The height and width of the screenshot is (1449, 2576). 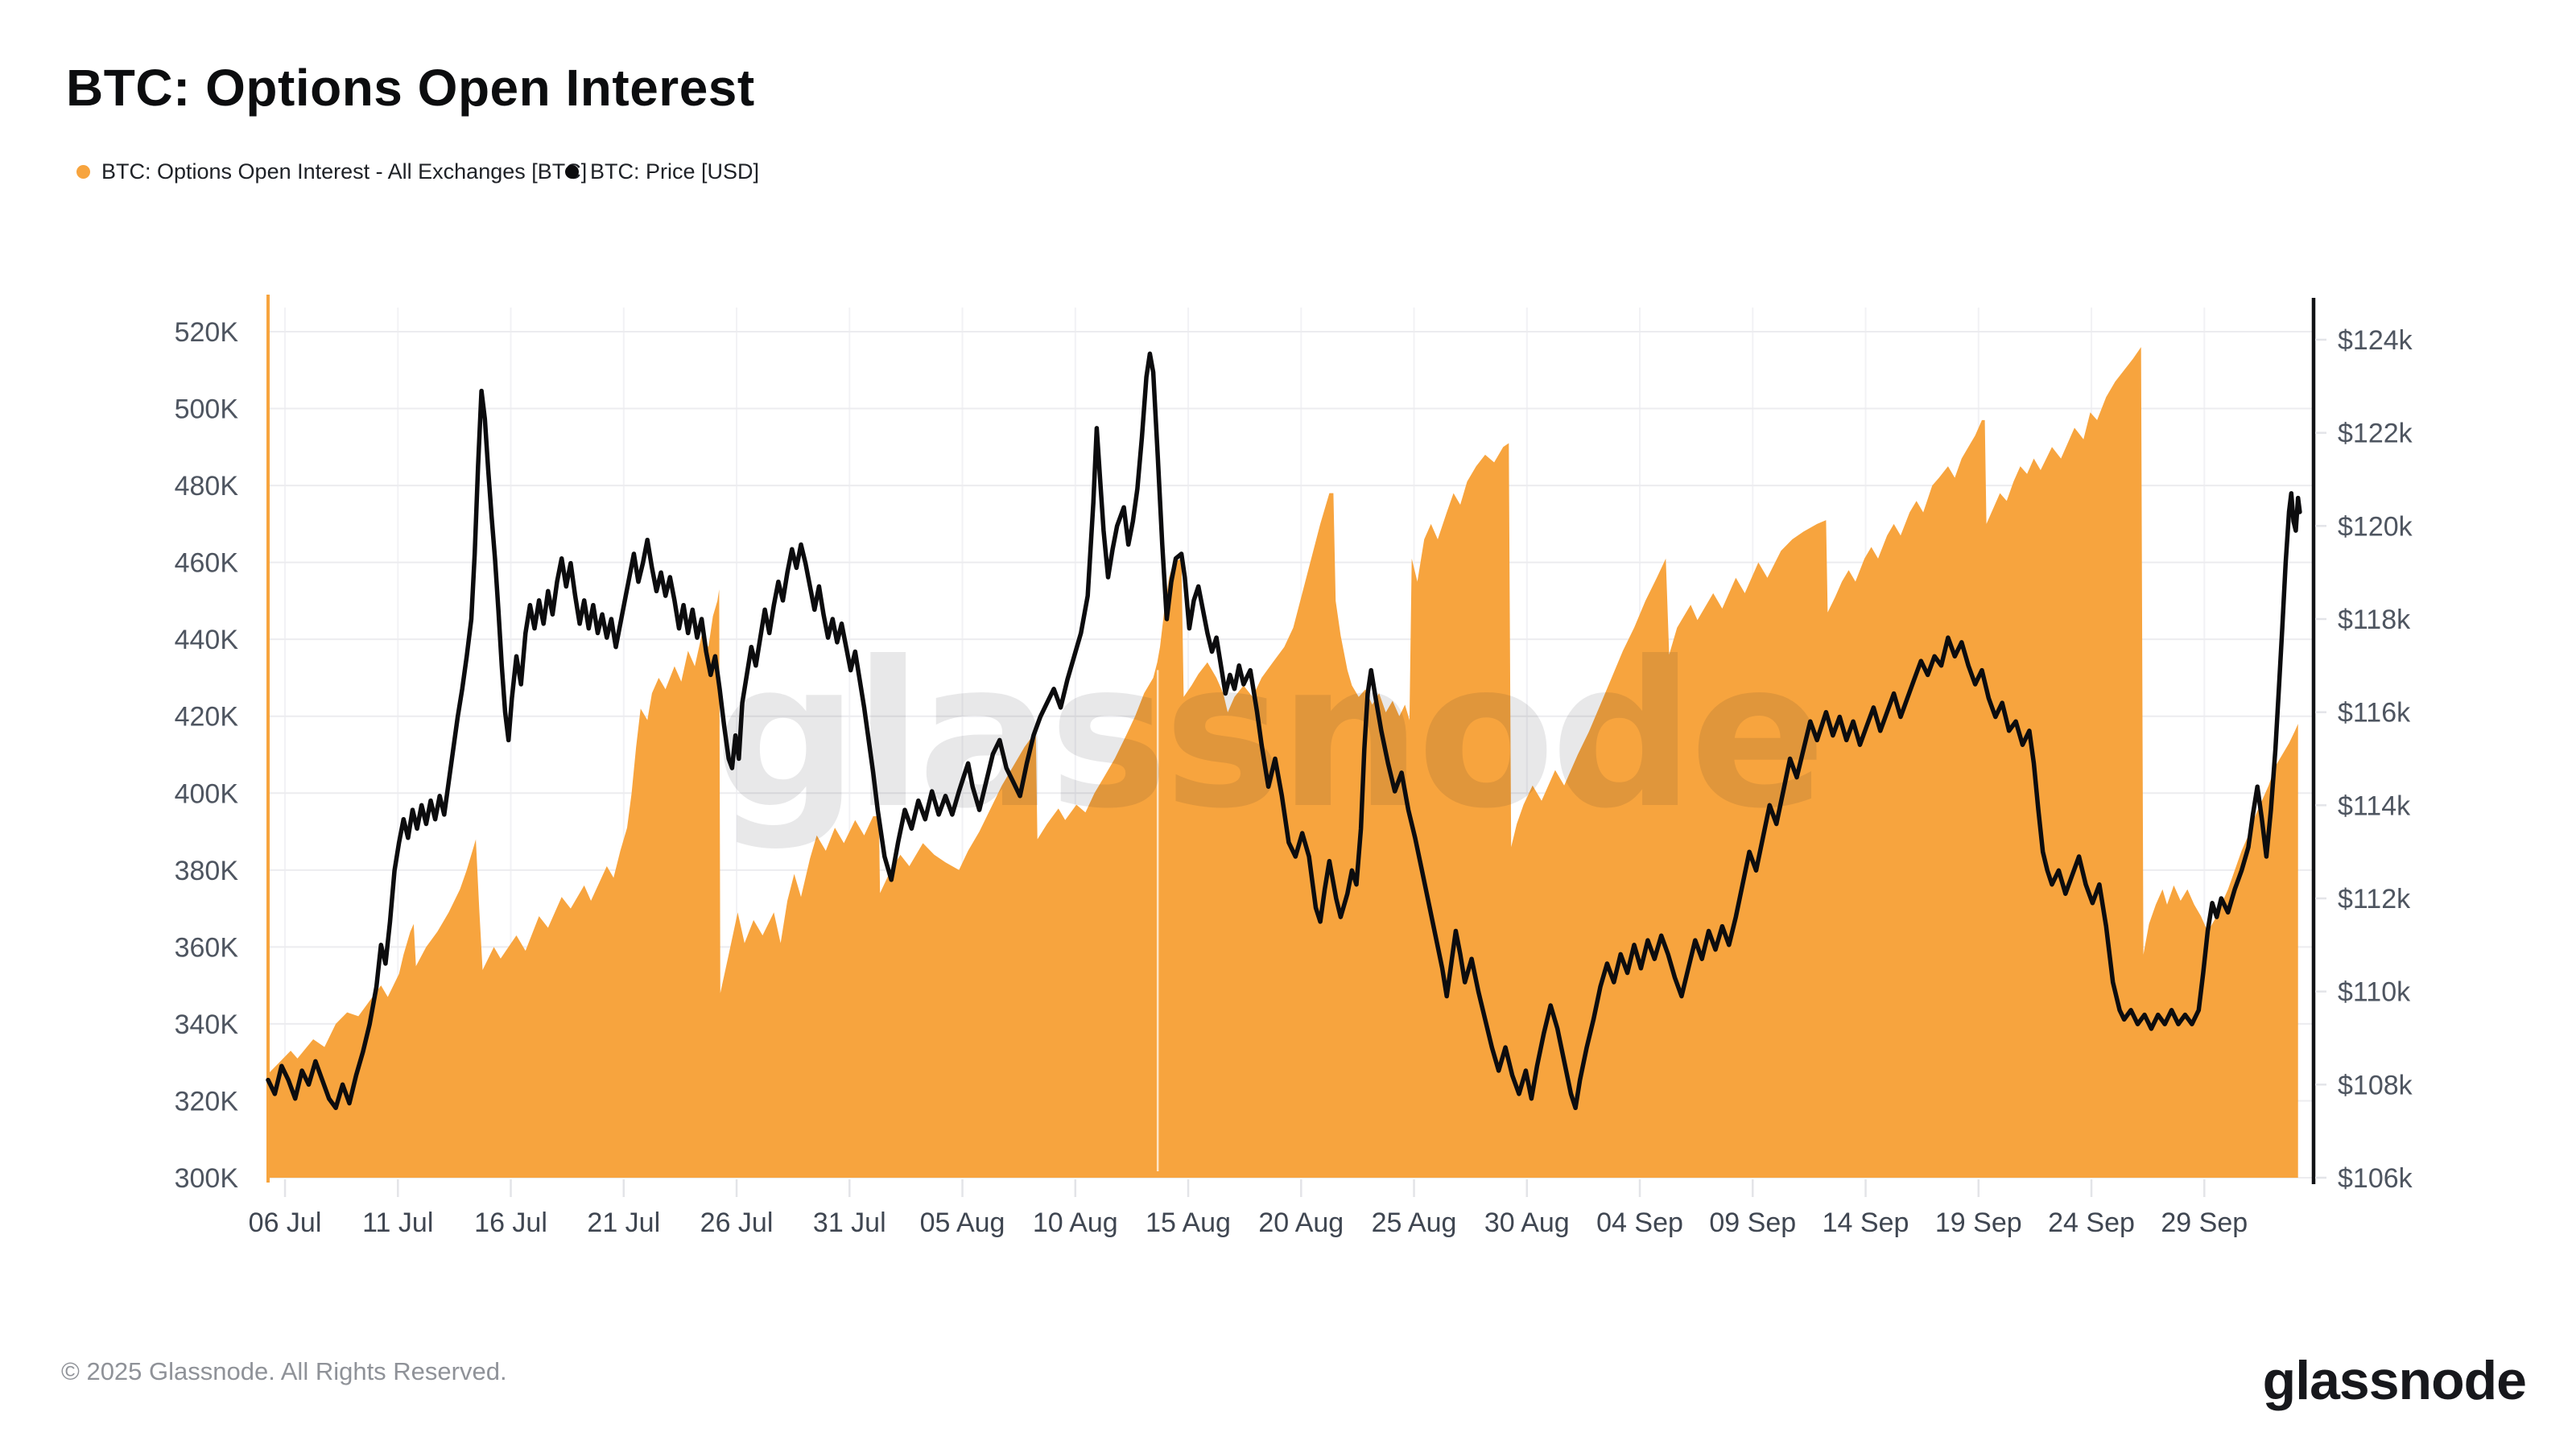 I want to click on left-axis-label: 460K, so click(x=207, y=563).